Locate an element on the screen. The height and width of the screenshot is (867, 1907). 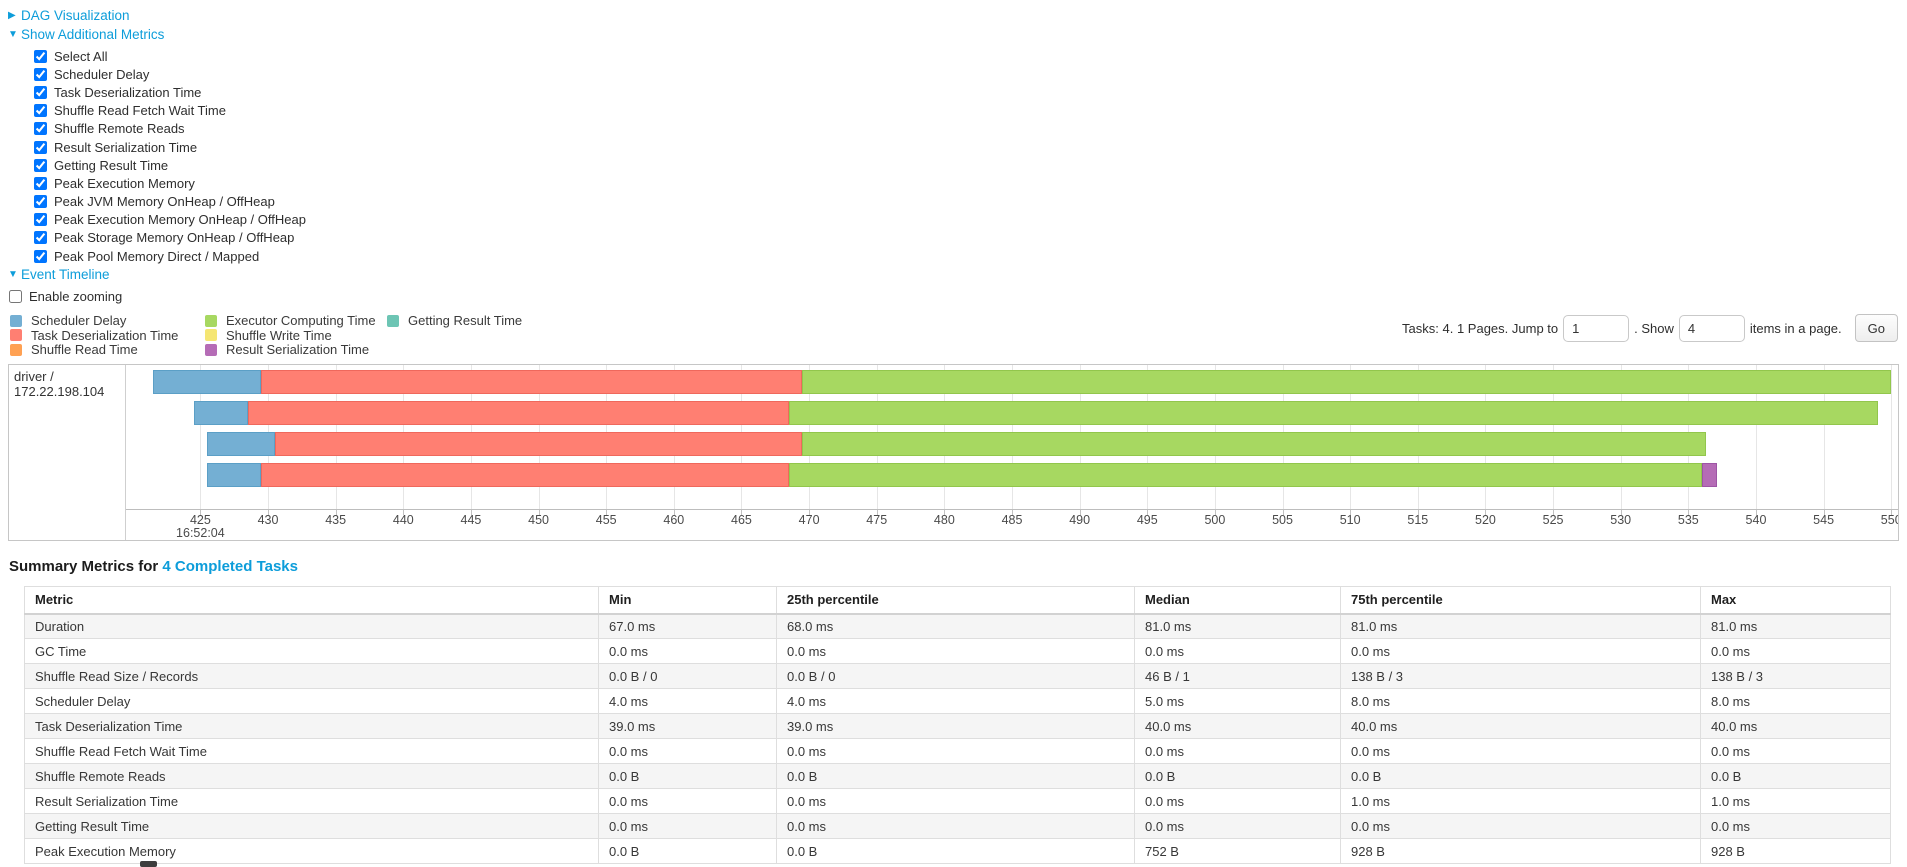
metric-option-result-serialization-time: Result Serialization Time is located at coordinates (966, 147).